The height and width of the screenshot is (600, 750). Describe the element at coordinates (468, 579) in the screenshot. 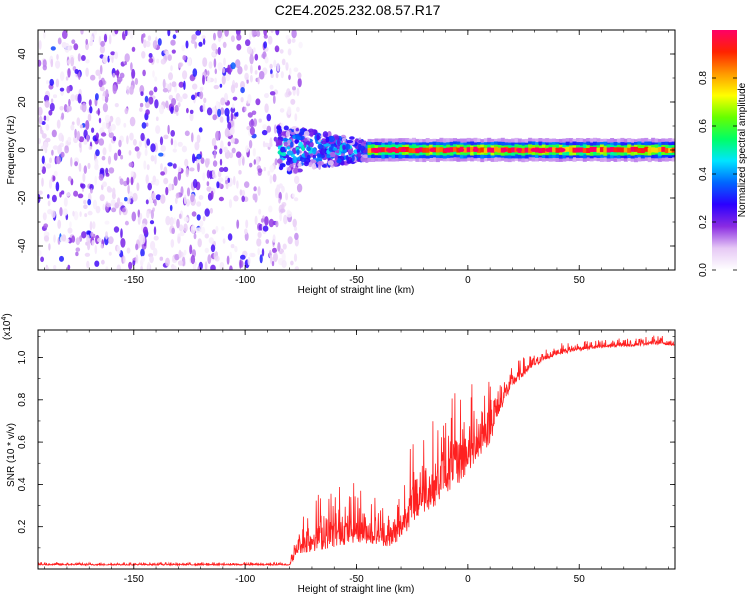

I see `x-tick-label: 0` at that location.